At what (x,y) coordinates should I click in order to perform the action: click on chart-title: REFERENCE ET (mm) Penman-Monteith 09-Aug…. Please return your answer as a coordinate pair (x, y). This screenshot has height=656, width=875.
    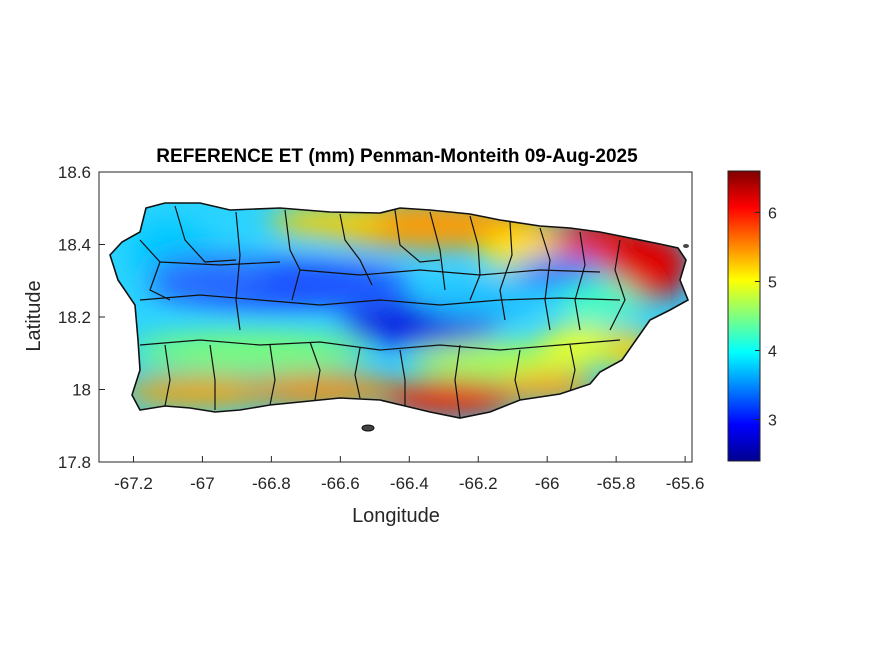
    Looking at the image, I should click on (397, 156).